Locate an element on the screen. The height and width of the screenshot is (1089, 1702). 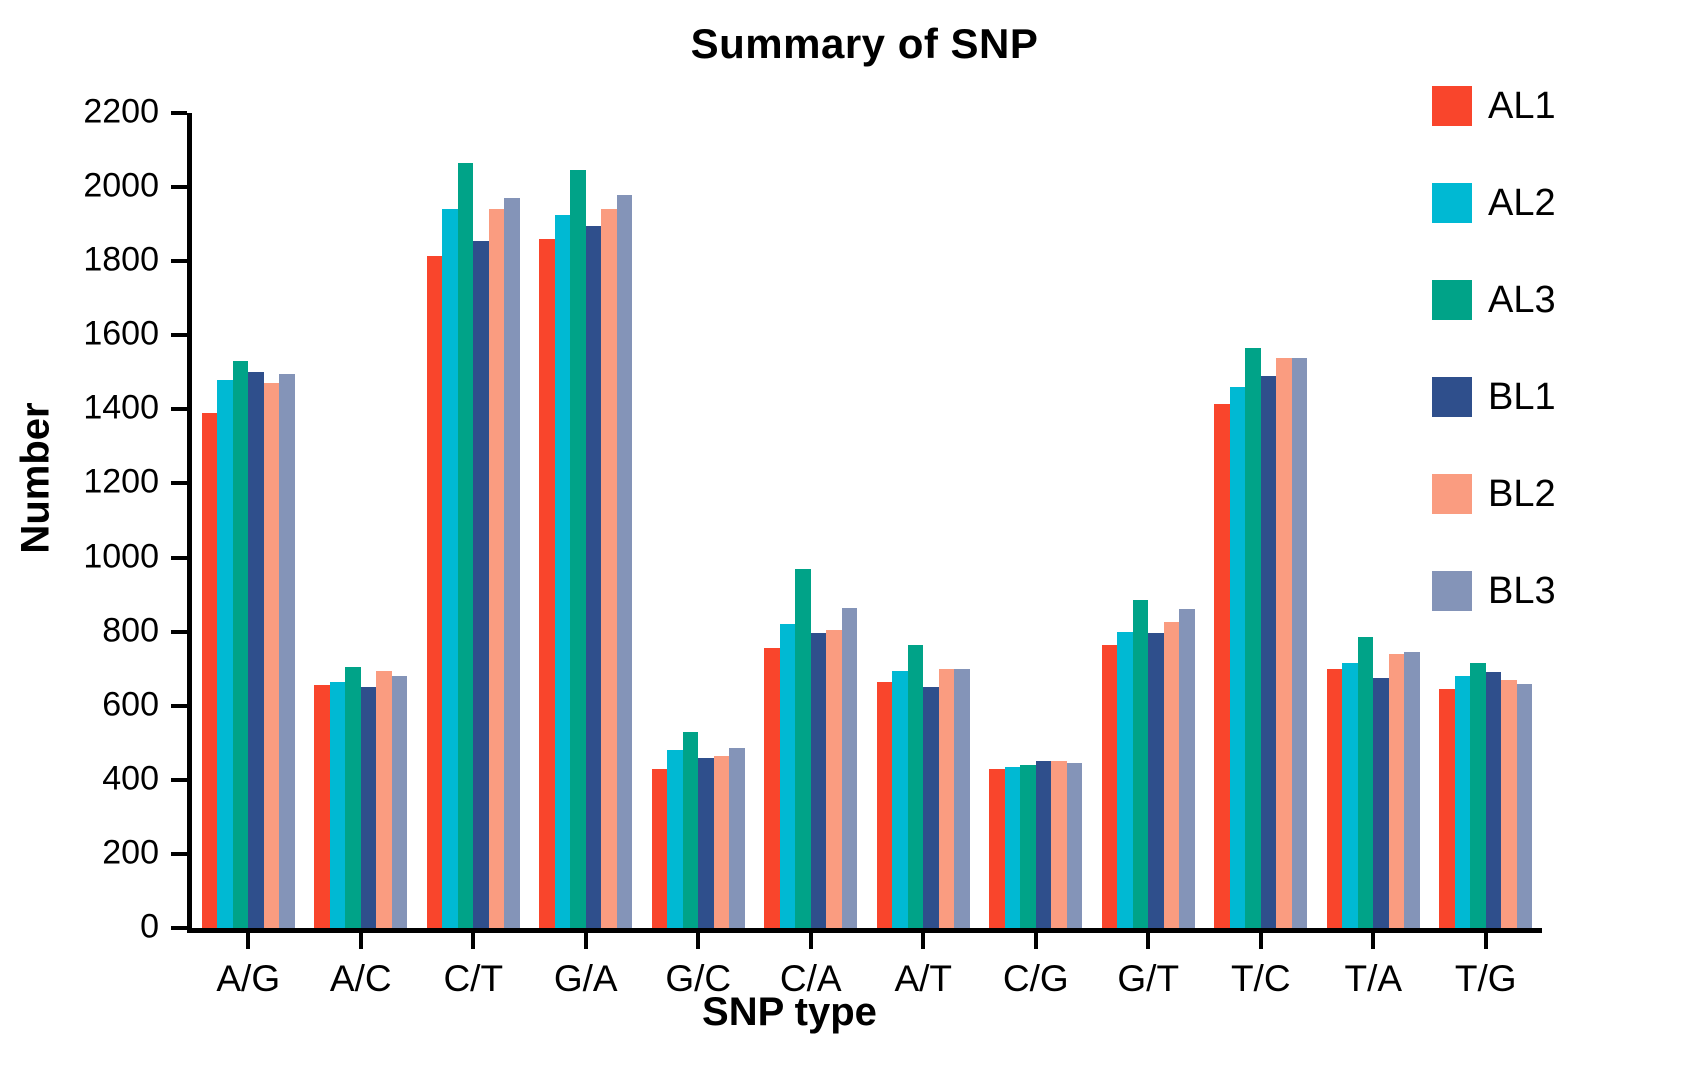
legend: AL1 AL2 AL3 BL1 BL2 BL3 is located at coordinates (1494, 348).